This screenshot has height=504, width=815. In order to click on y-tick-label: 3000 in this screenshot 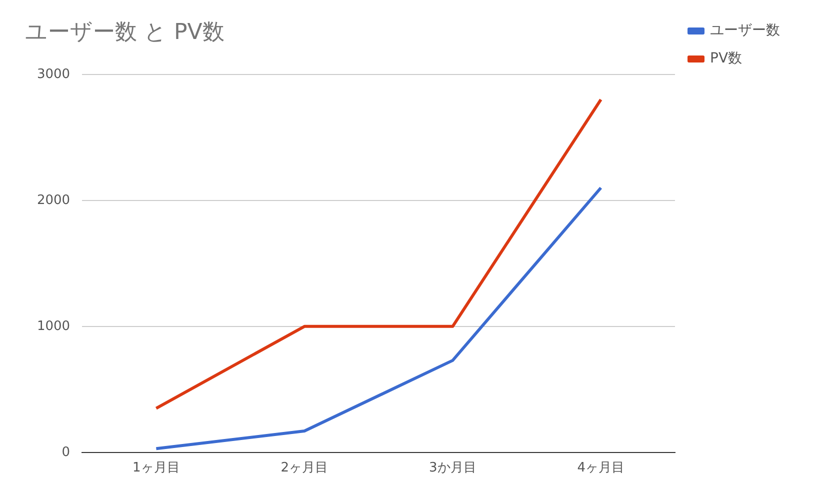, I will do `click(53, 74)`.